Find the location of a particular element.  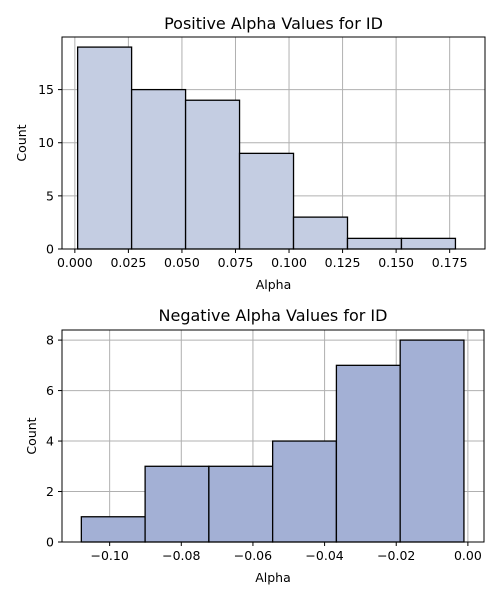

y-tick-label: 5 is located at coordinates (50, 195).